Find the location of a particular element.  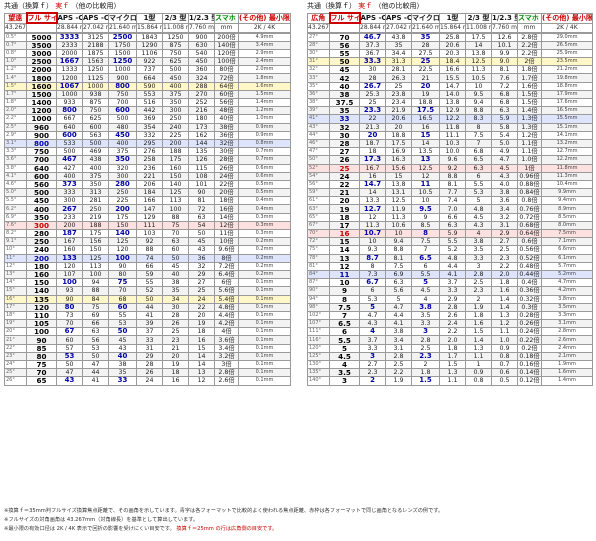

left-cell-phone: 14倍 is located at coordinates (226, 217).